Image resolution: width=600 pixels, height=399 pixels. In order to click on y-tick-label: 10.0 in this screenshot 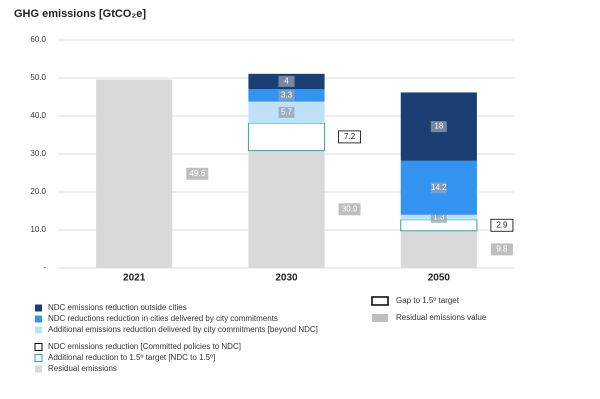, I will do `click(38, 229)`.